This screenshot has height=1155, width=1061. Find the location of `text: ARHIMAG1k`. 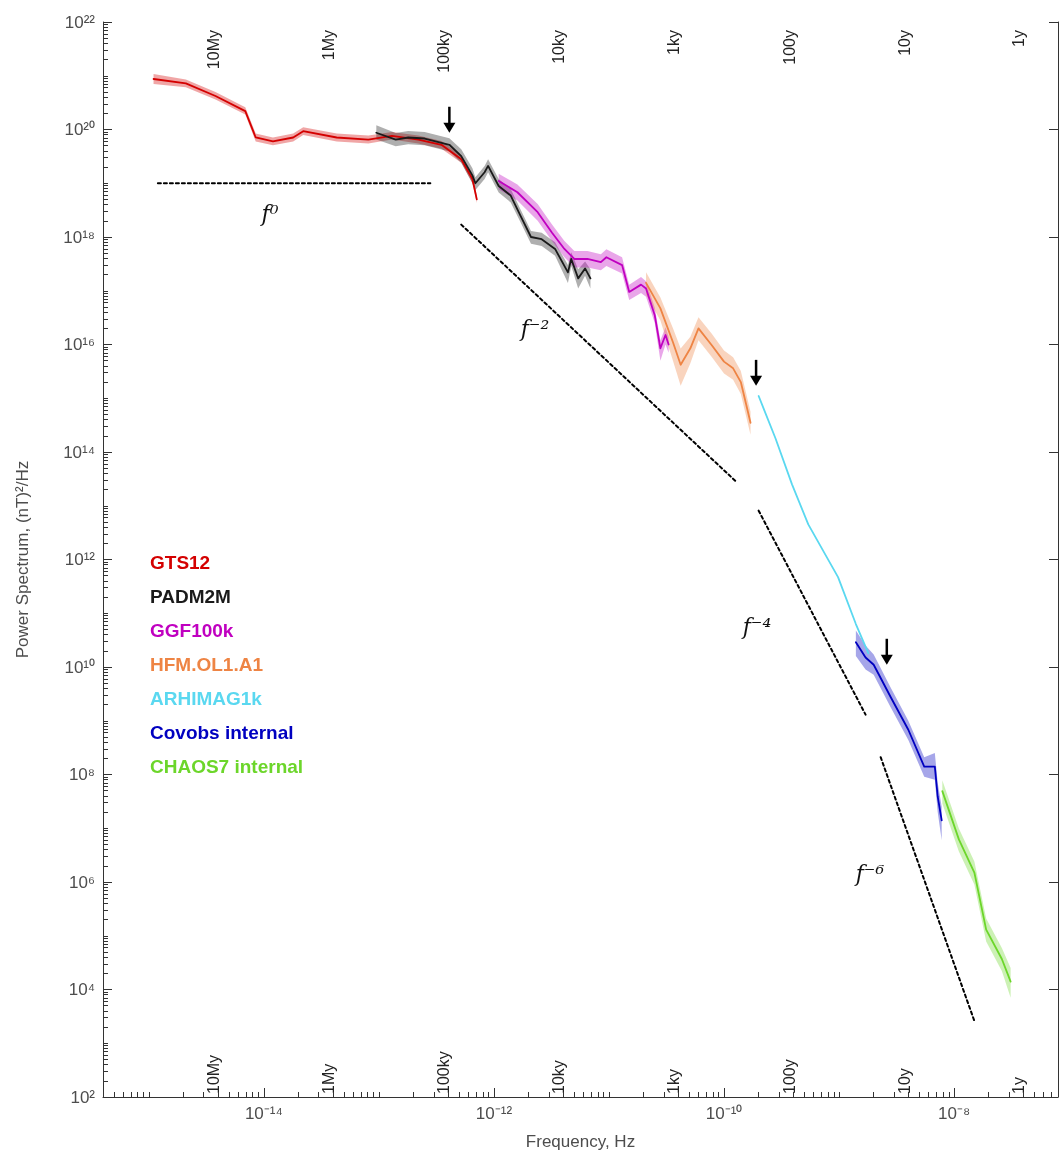

text: ARHIMAG1k is located at coordinates (206, 698).